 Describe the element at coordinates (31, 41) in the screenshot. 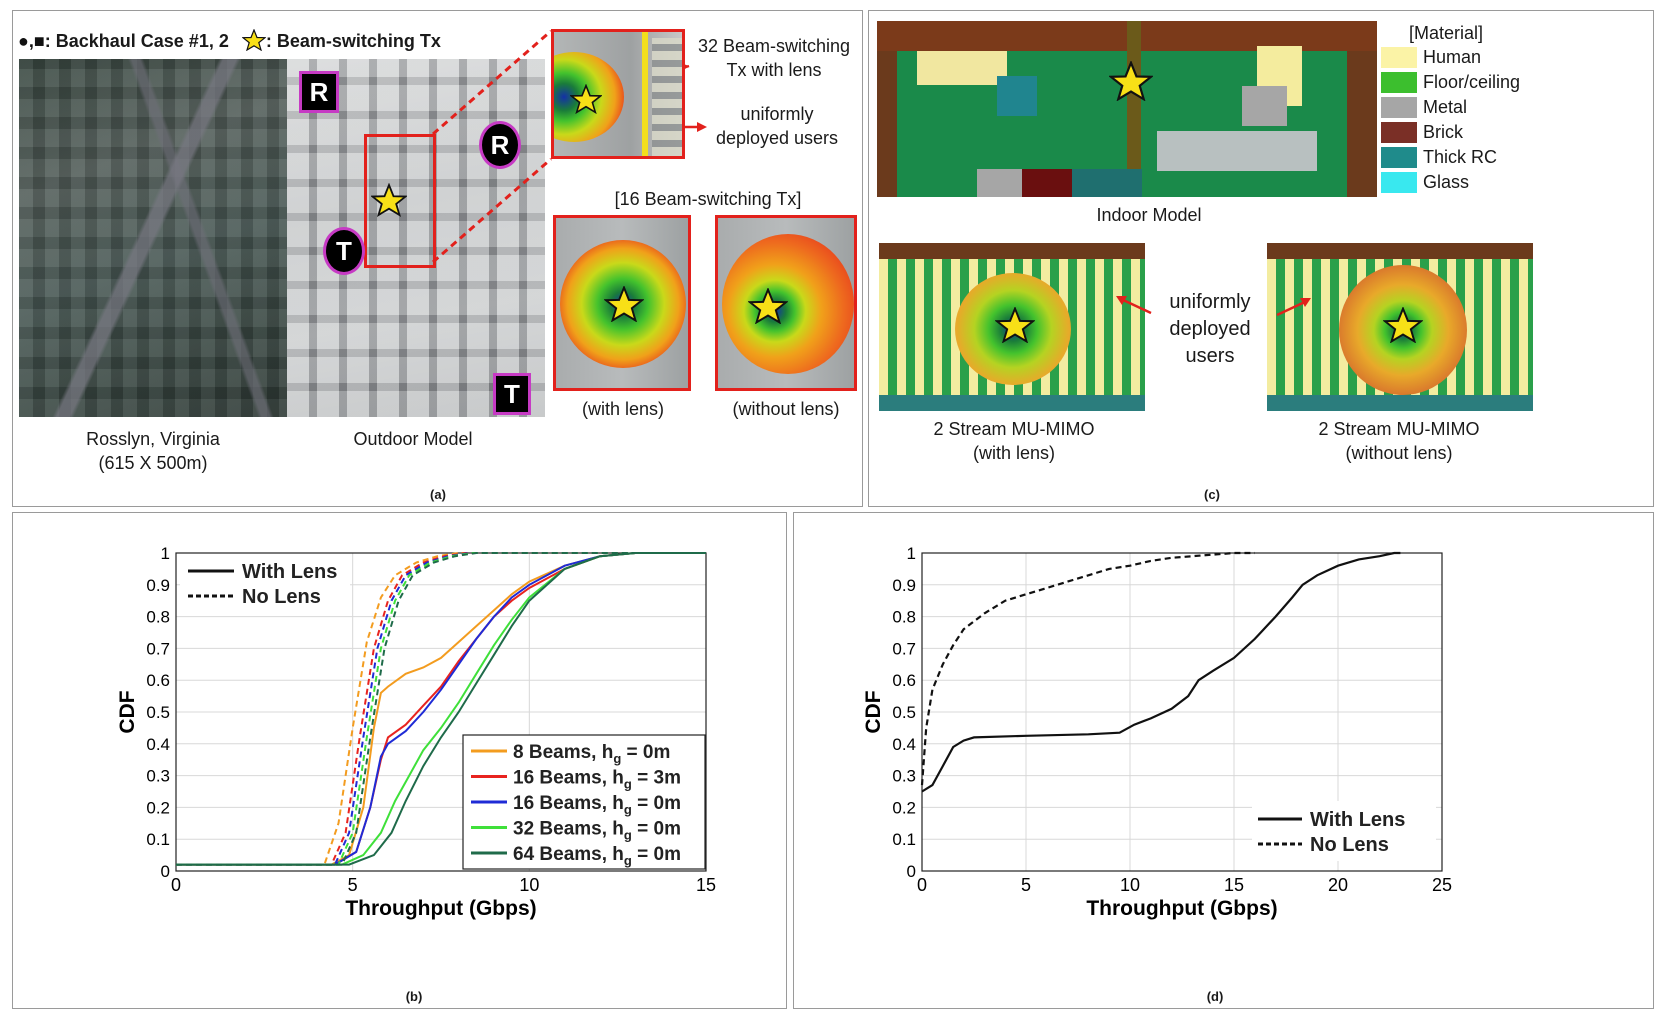

I see `backhaul-markers: ●,■` at that location.